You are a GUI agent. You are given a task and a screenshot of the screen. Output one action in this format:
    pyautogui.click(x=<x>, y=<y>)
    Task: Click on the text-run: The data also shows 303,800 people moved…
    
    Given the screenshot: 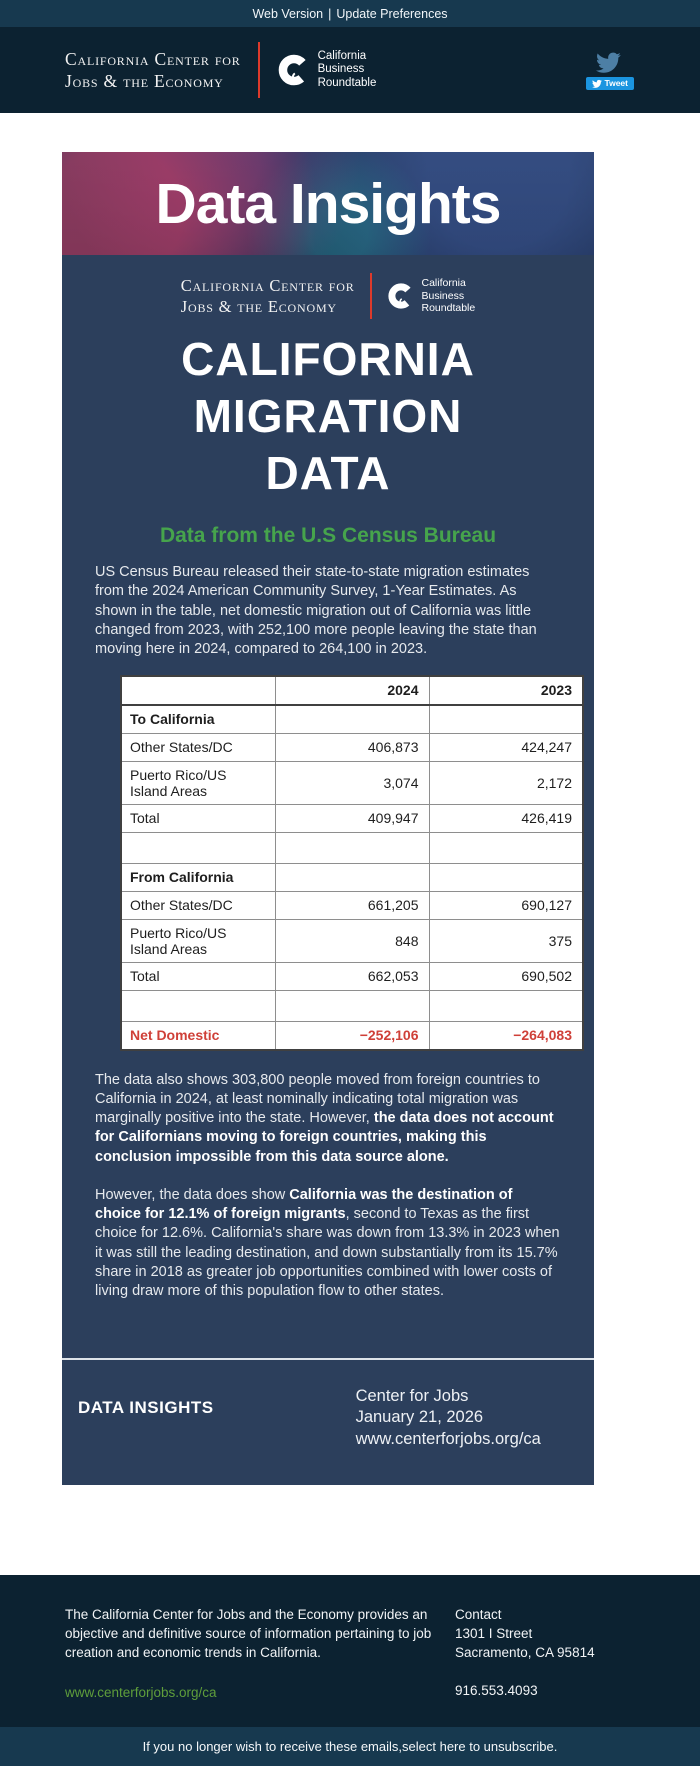 What is the action you would take?
    pyautogui.click(x=317, y=1099)
    